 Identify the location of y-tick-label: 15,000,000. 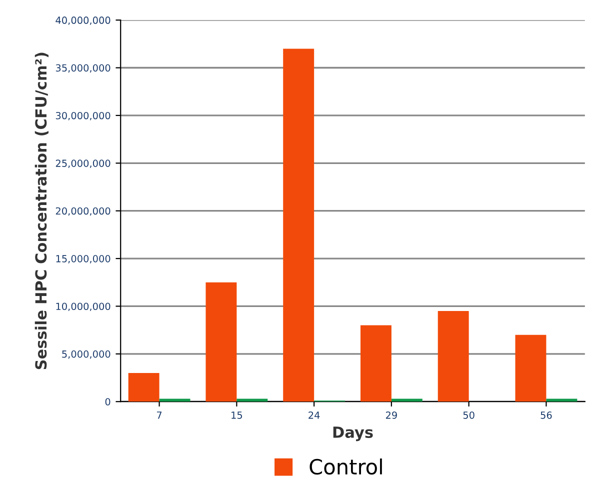
(83, 259).